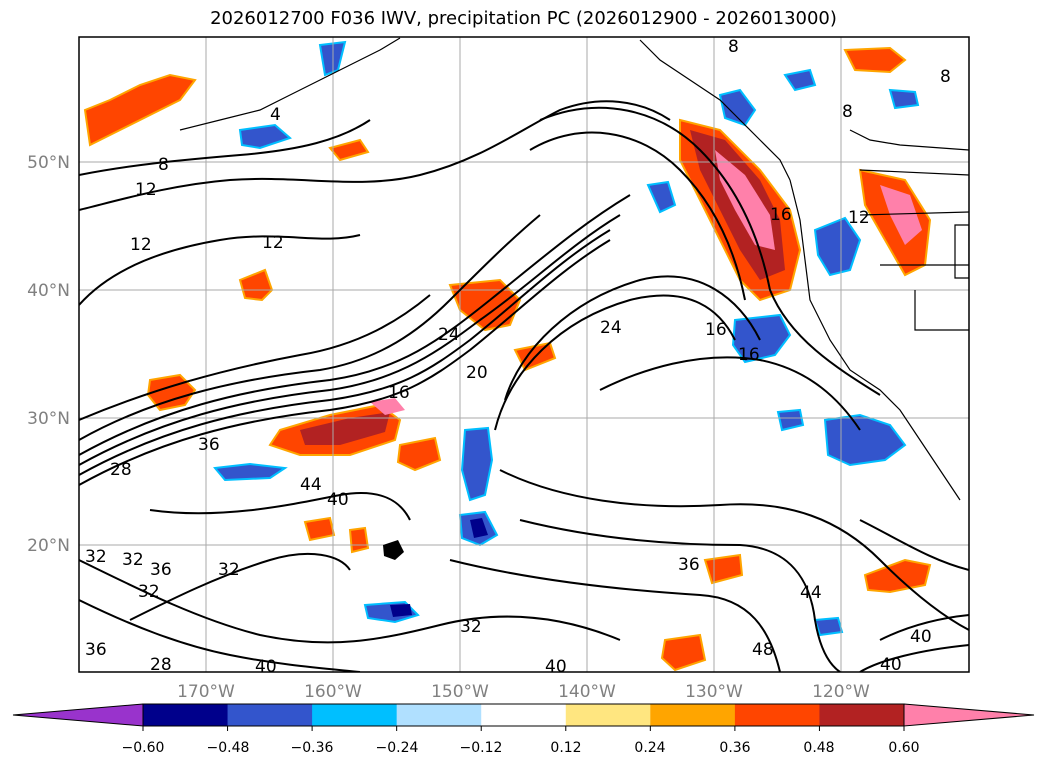 Image resolution: width=1047 pixels, height=765 pixels. I want to click on colorbar-tick-label: 0.48, so click(818, 748).